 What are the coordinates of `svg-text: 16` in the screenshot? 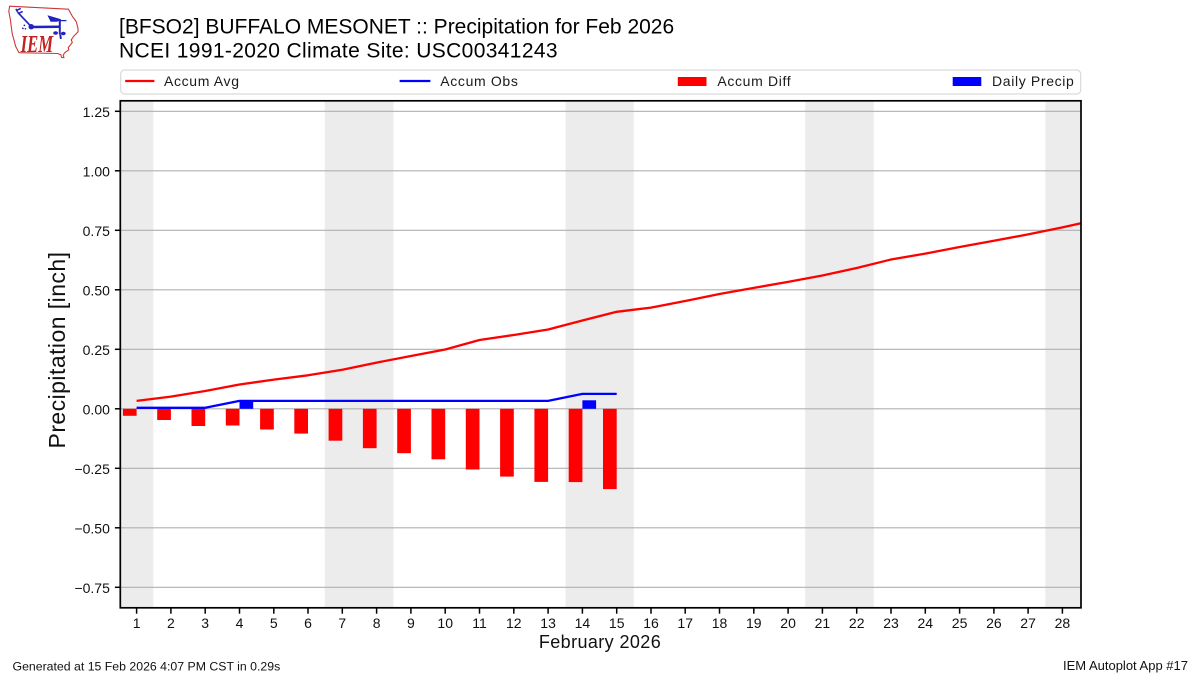 It's located at (651, 623).